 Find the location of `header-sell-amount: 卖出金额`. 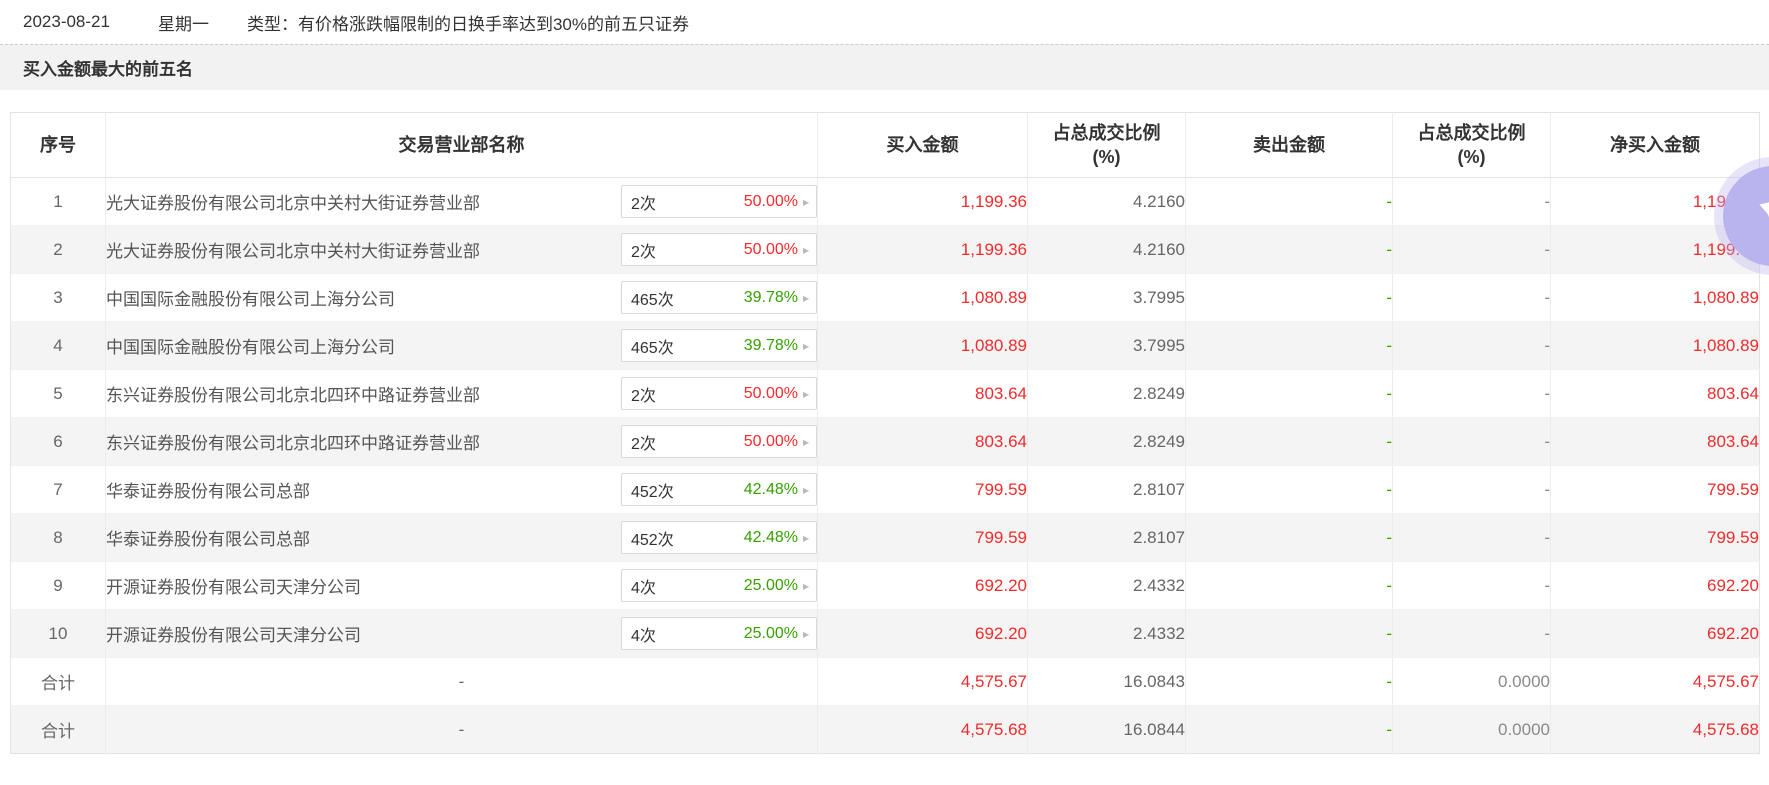

header-sell-amount: 卖出金额 is located at coordinates (1289, 145).